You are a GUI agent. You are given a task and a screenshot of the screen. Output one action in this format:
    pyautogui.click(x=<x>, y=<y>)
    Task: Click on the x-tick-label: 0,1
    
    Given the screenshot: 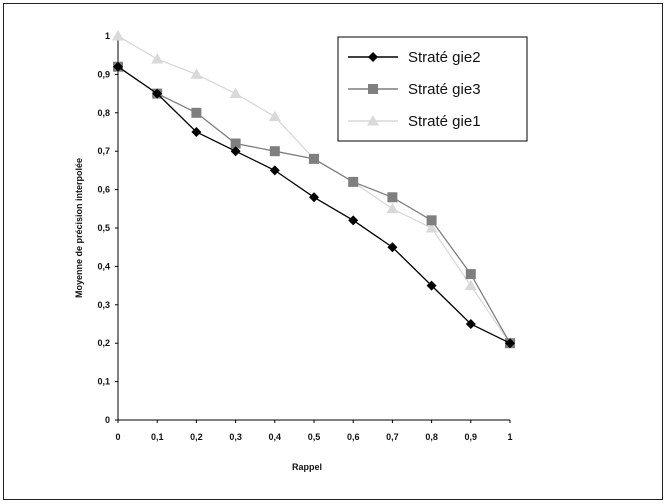 What is the action you would take?
    pyautogui.click(x=157, y=437)
    